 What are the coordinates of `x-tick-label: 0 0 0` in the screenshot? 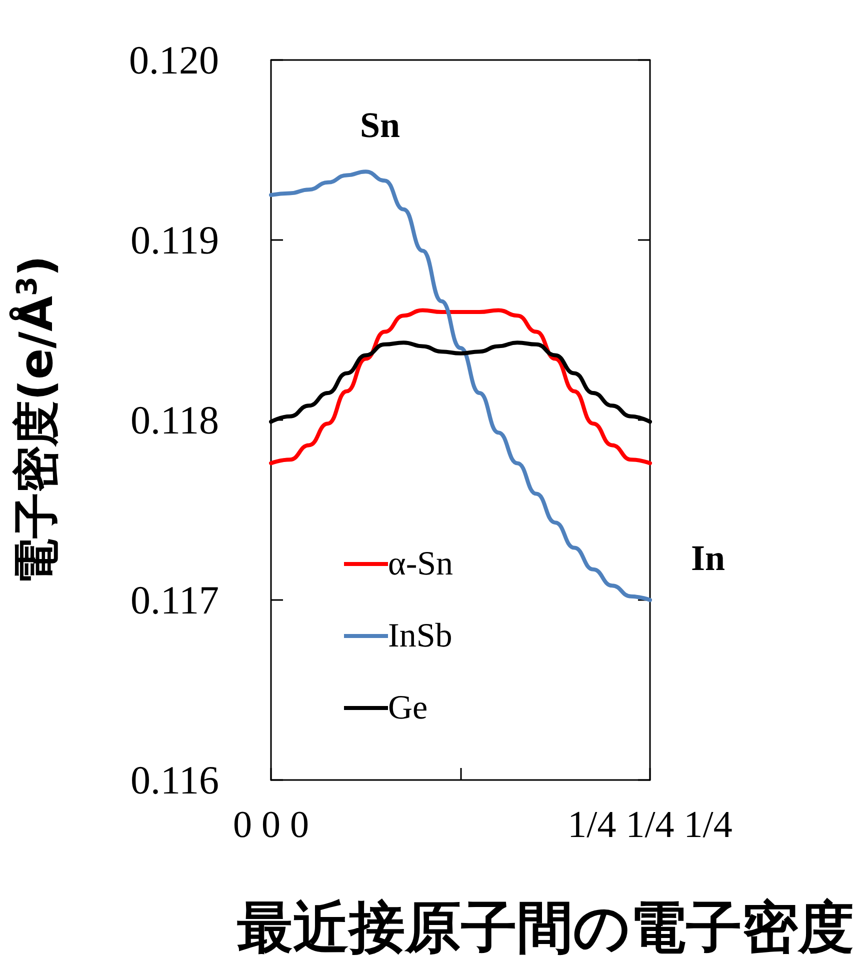 It's located at (271, 825).